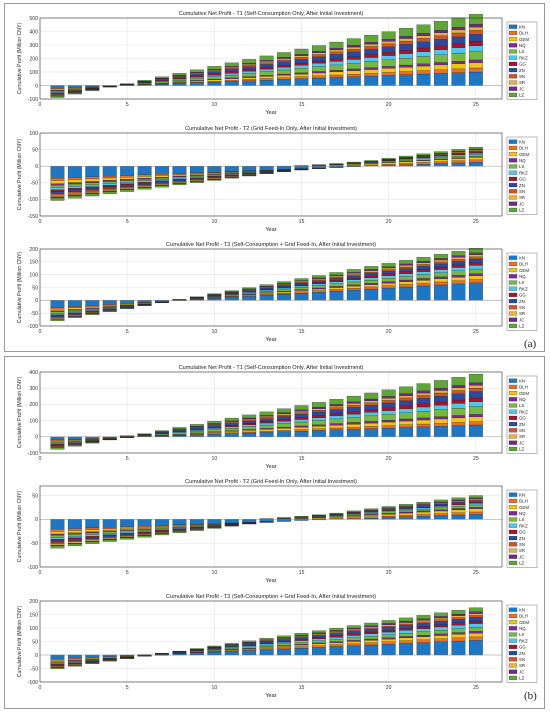  What do you see at coordinates (522, 301) in the screenshot?
I see `legend-label-zn: ZN` at bounding box center [522, 301].